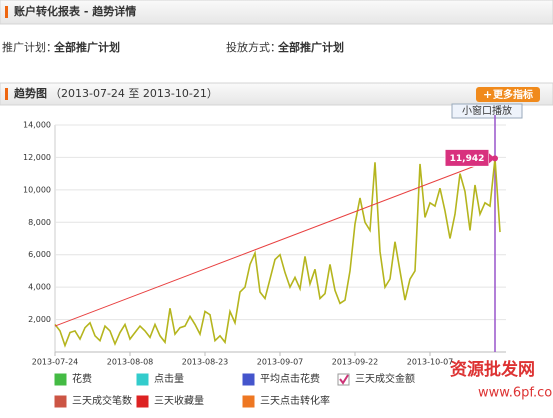 Image resolution: width=553 pixels, height=418 pixels. I want to click on y-tick-label: 2,000, so click(39, 319).